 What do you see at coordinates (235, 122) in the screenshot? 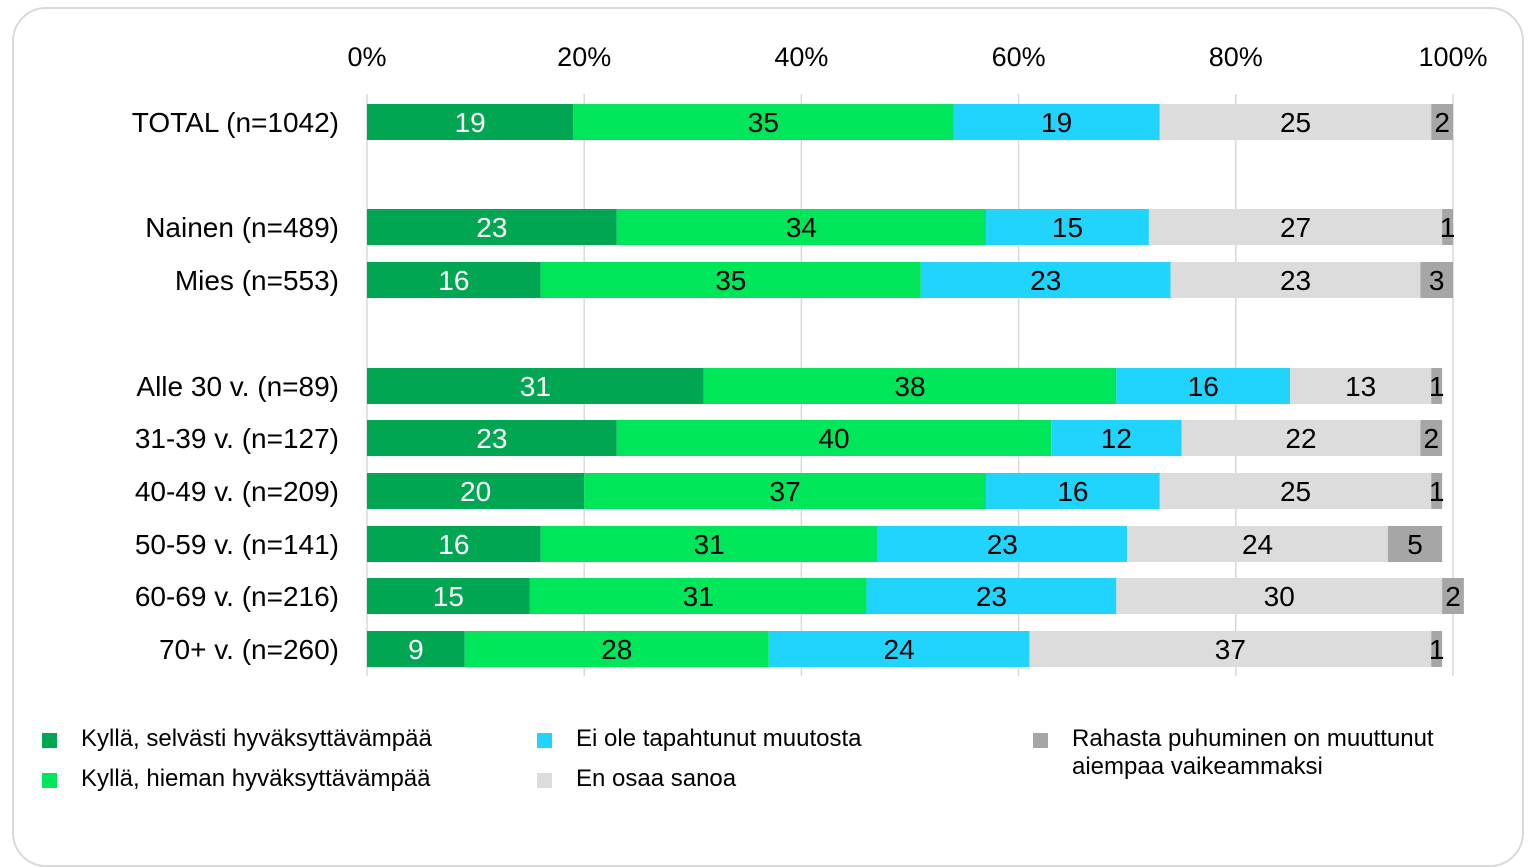
I see `category-label: TOTAL (n=1042)` at bounding box center [235, 122].